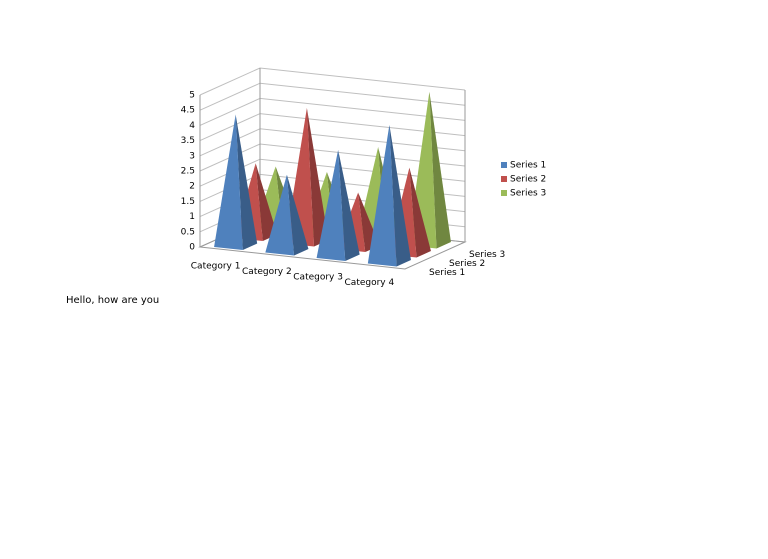  What do you see at coordinates (528, 194) in the screenshot?
I see `legend-label: Series 3` at bounding box center [528, 194].